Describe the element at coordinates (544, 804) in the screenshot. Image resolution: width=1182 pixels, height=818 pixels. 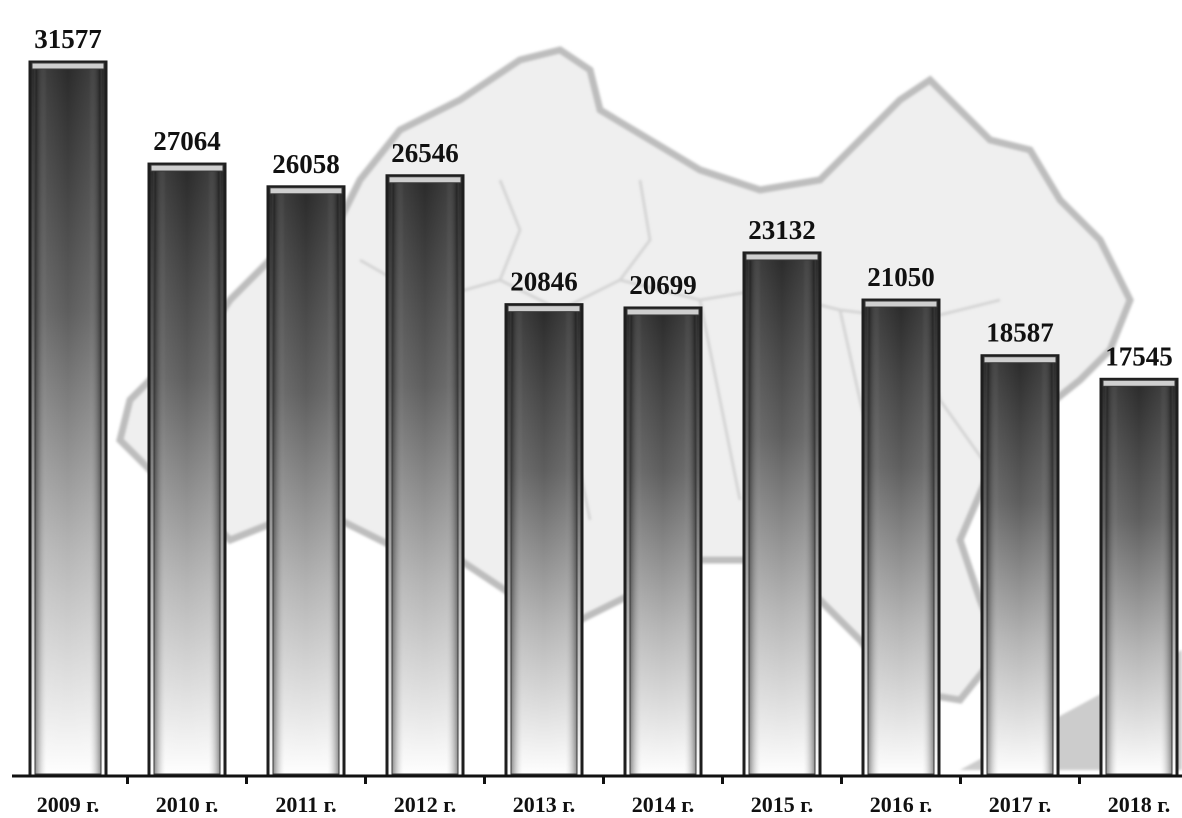
I see `x-tick-label: 2013 г.` at that location.